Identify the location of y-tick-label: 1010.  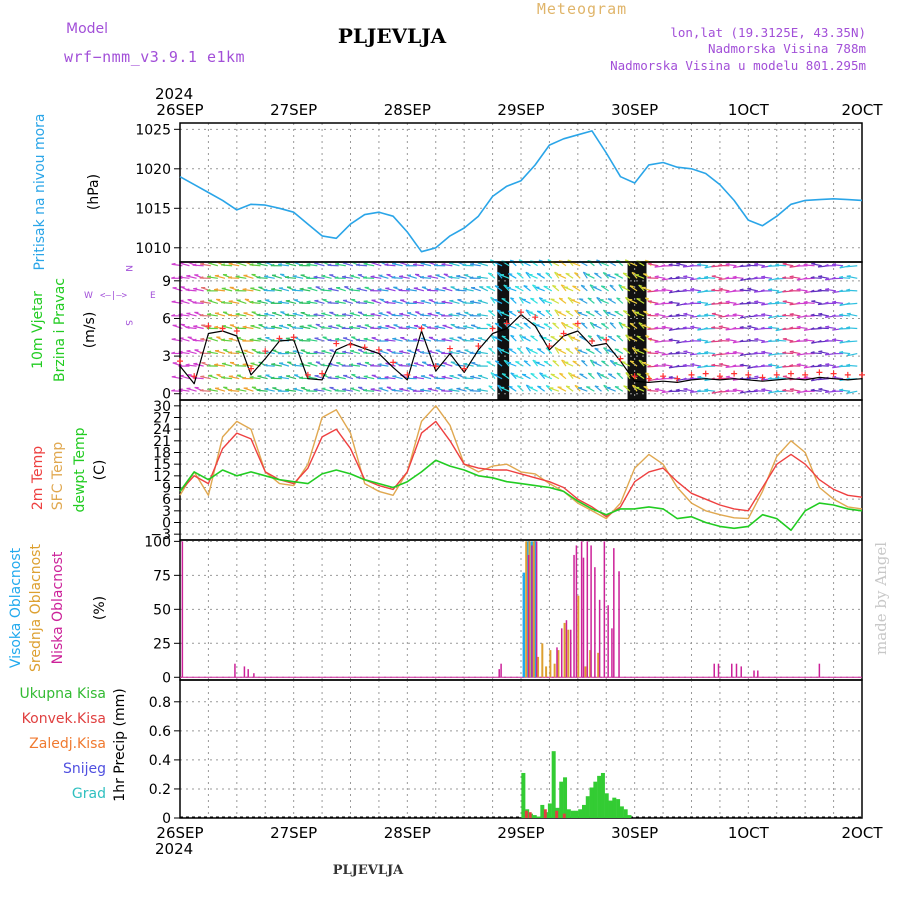
(153, 249).